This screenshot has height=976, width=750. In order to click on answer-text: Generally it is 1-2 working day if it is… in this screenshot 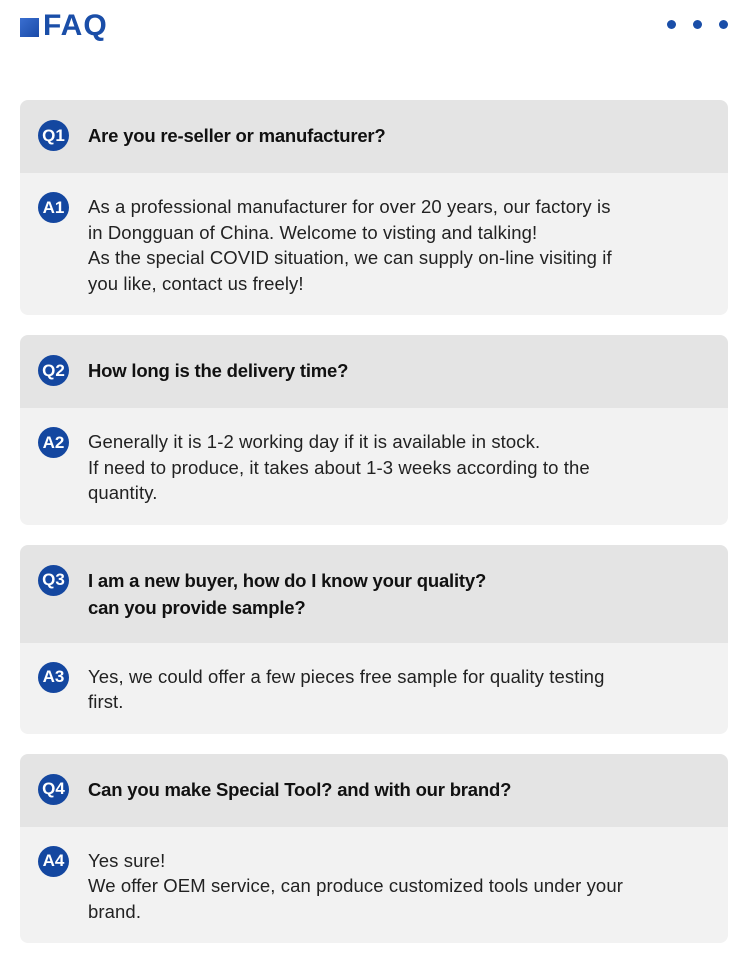, I will do `click(339, 467)`.